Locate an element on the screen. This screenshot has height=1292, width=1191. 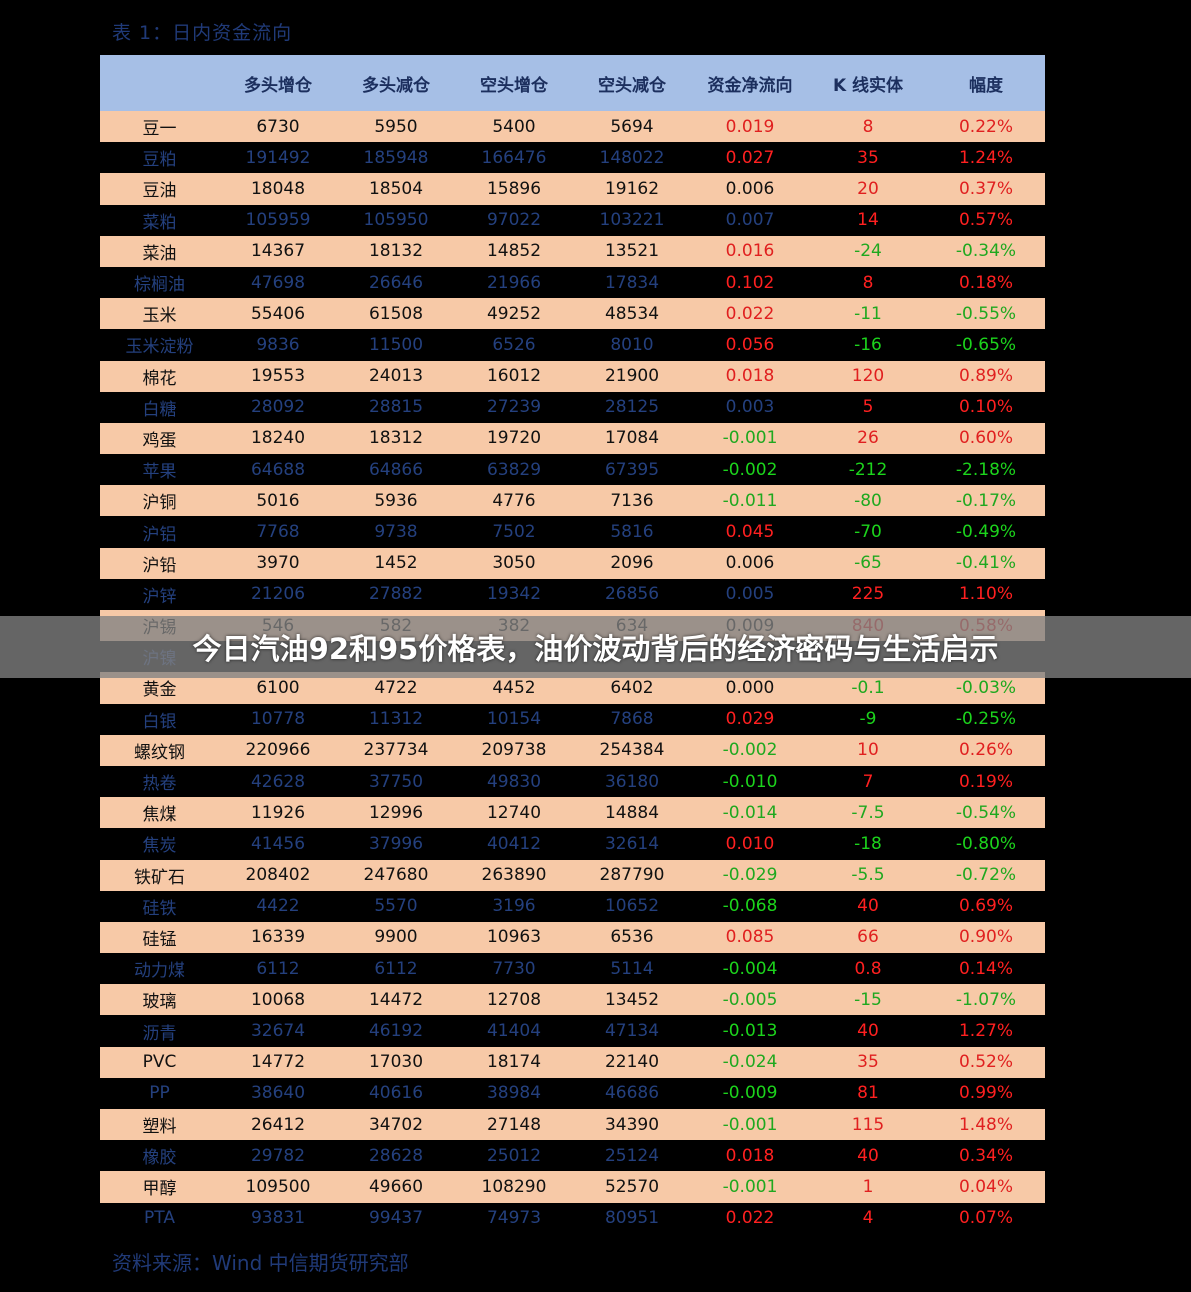
table-cell: 5950 is located at coordinates (396, 126).